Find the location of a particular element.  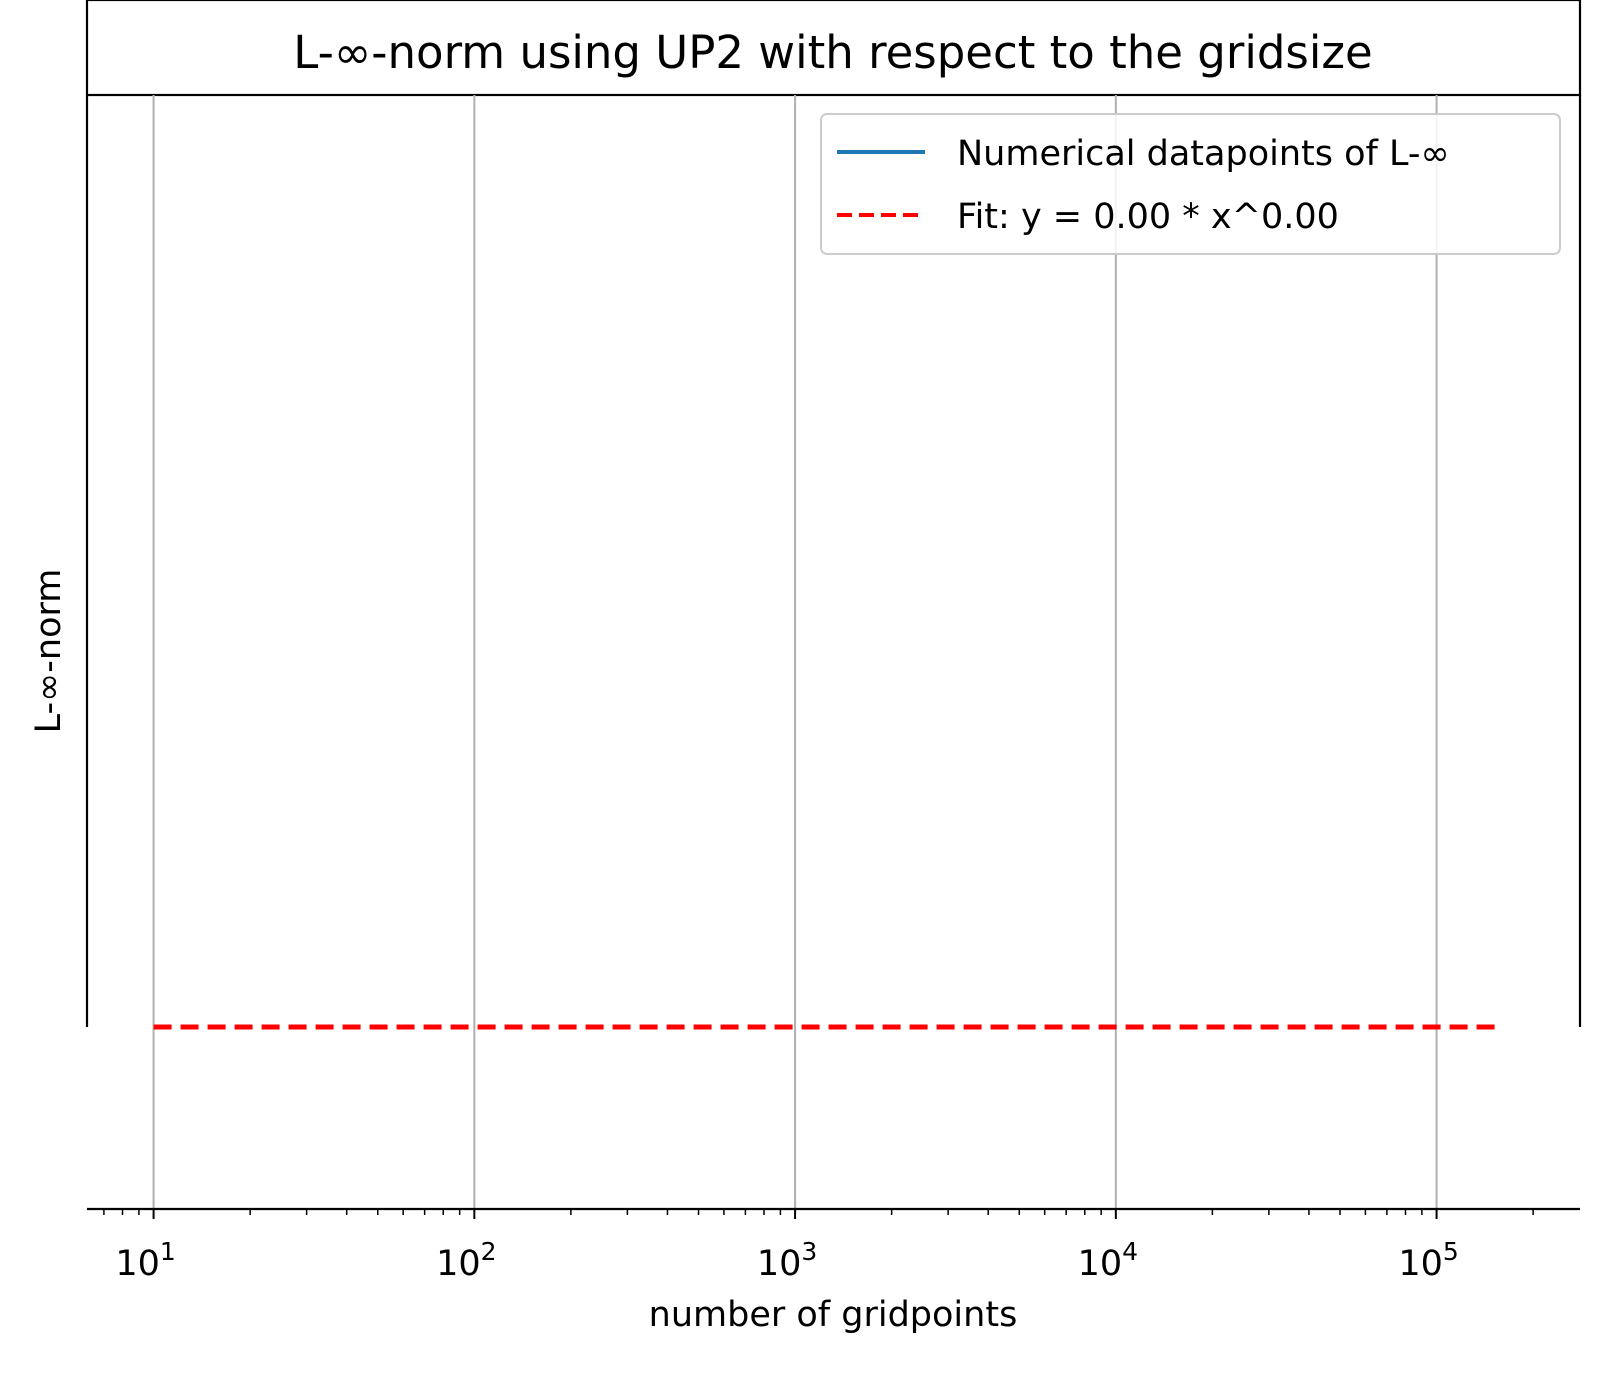

x-tick-label-4: 10⁴ is located at coordinates (1108, 1260).